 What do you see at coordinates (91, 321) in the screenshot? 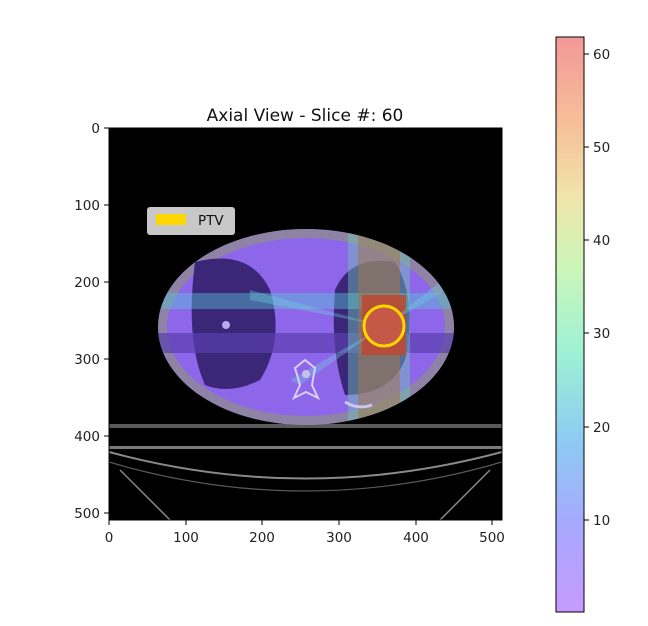
I see `y-axis: 0 100 200 300 400 500` at bounding box center [91, 321].